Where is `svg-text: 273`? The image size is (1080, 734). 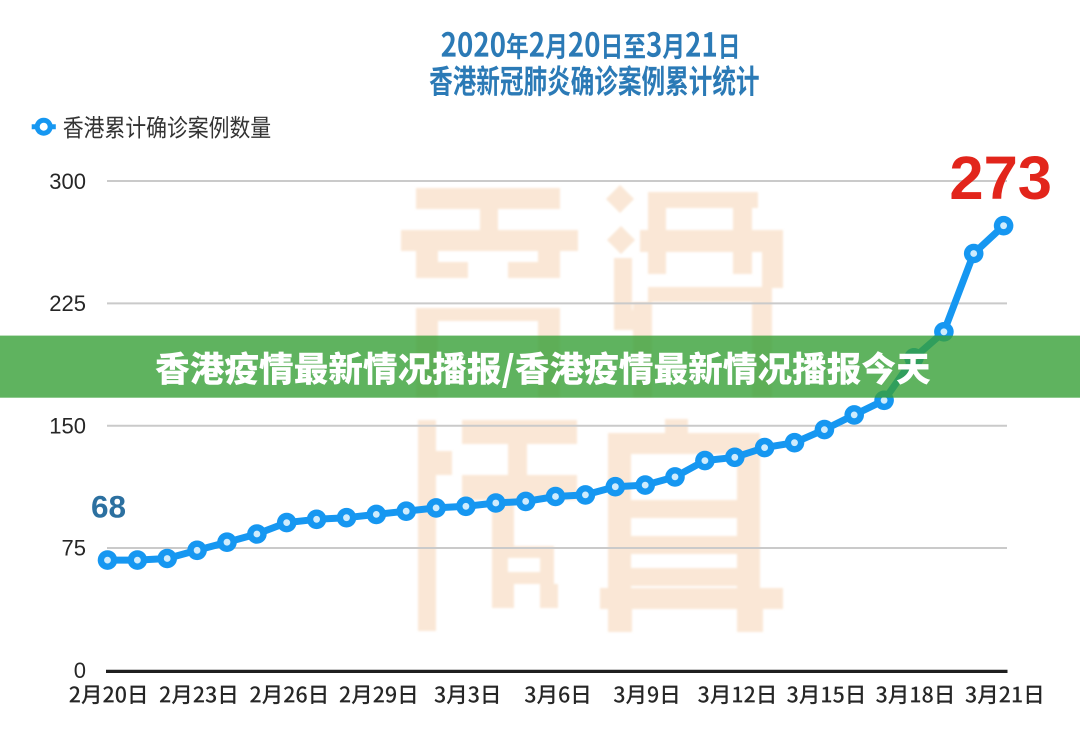 svg-text: 273 is located at coordinates (1000, 178).